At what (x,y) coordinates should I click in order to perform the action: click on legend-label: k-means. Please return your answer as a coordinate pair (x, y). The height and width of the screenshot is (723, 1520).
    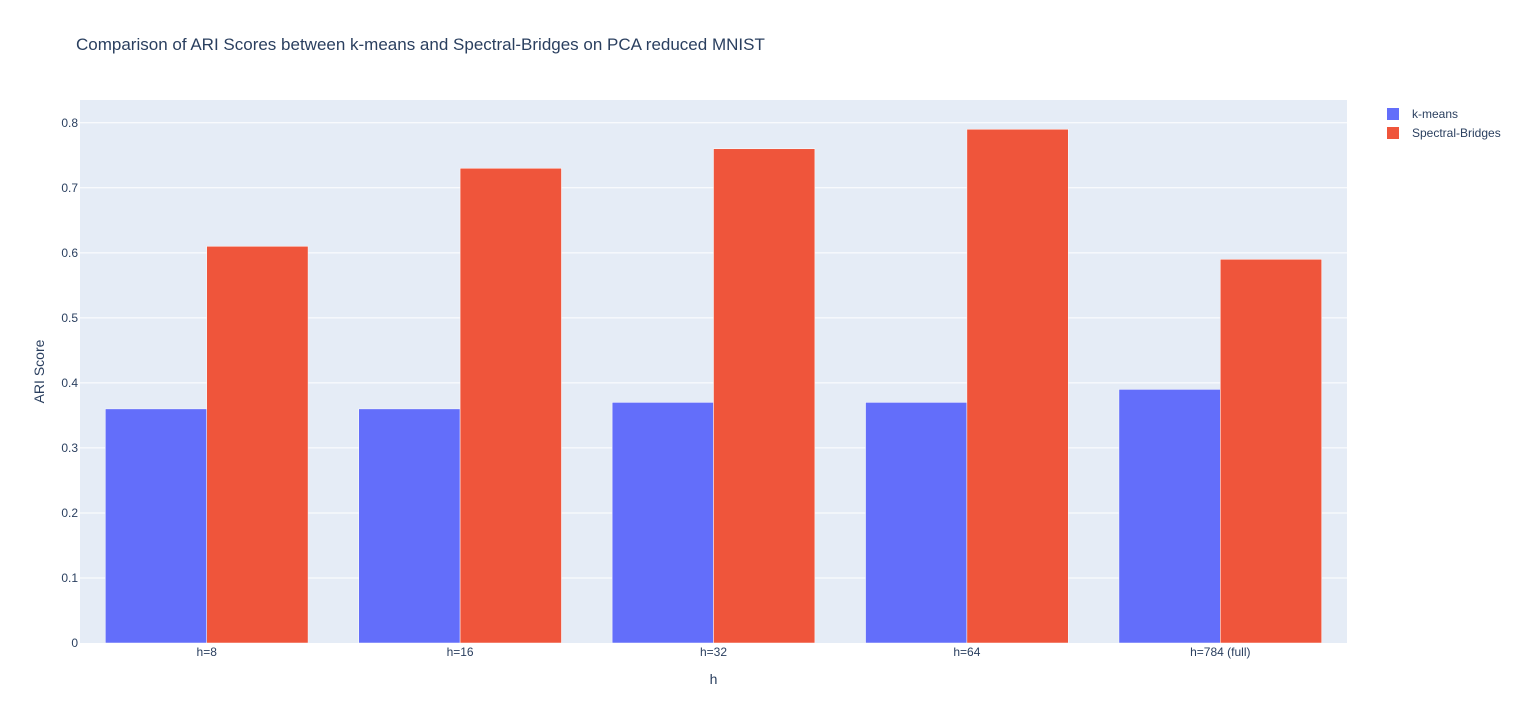
    Looking at the image, I should click on (1435, 114).